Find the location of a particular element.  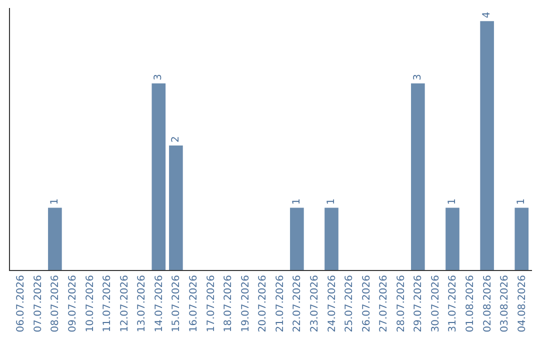

x-tick-label: 28.07.2026 is located at coordinates (401, 303).